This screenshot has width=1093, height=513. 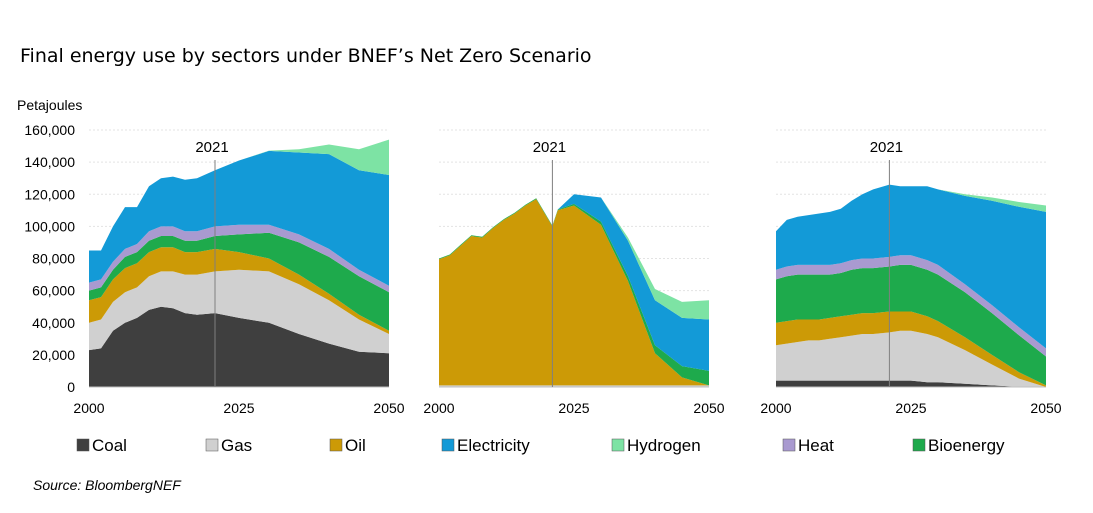 What do you see at coordinates (107, 485) in the screenshot?
I see `source-note: Source: BloombergNEF` at bounding box center [107, 485].